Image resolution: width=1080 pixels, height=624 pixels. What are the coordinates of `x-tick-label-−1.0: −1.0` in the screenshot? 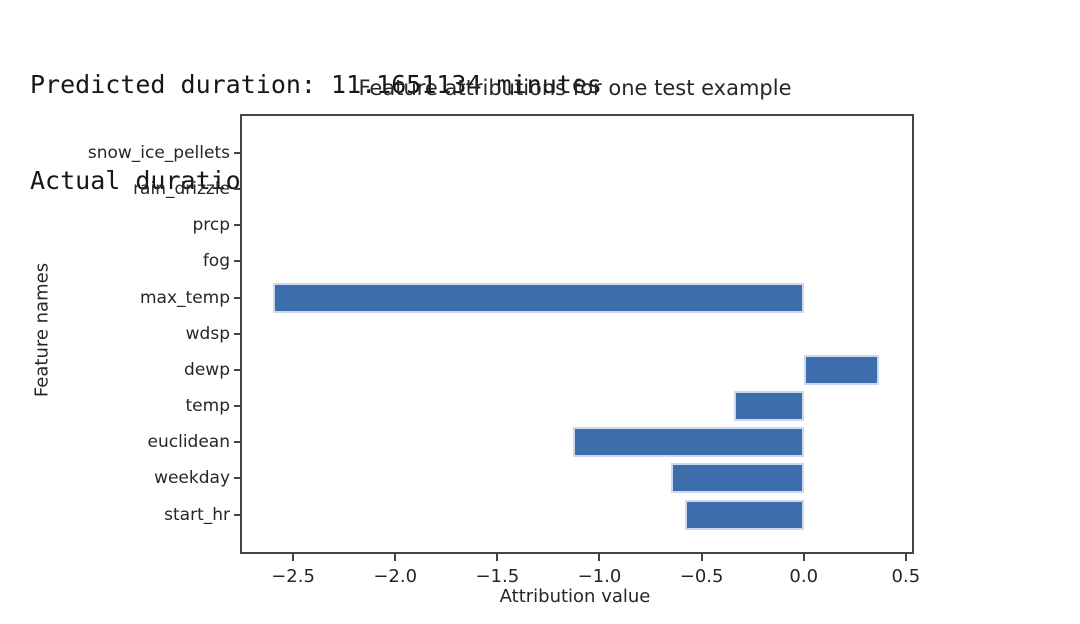 It's located at (599, 576).